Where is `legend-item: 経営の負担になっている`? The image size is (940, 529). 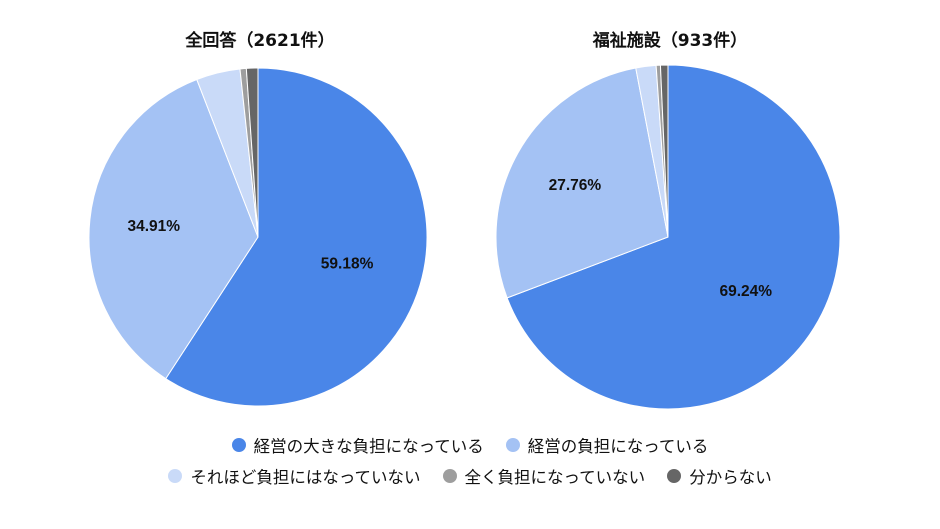 legend-item: 経営の負担になっている is located at coordinates (607, 445).